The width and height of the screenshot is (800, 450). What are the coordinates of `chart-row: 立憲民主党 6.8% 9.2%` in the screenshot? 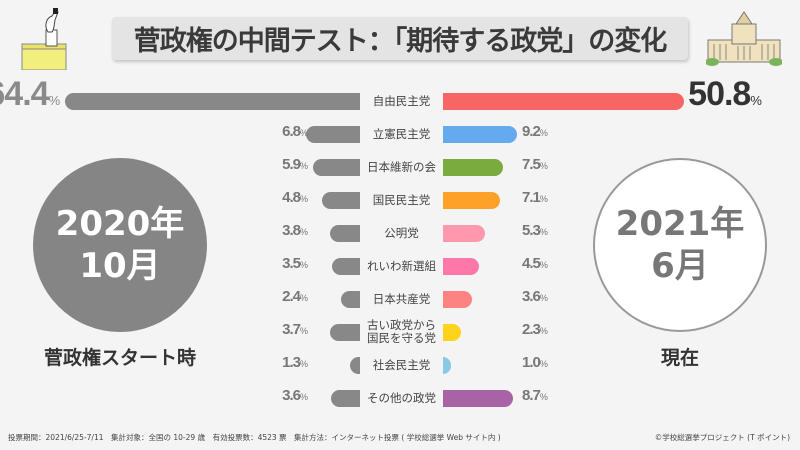 It's located at (400, 134).